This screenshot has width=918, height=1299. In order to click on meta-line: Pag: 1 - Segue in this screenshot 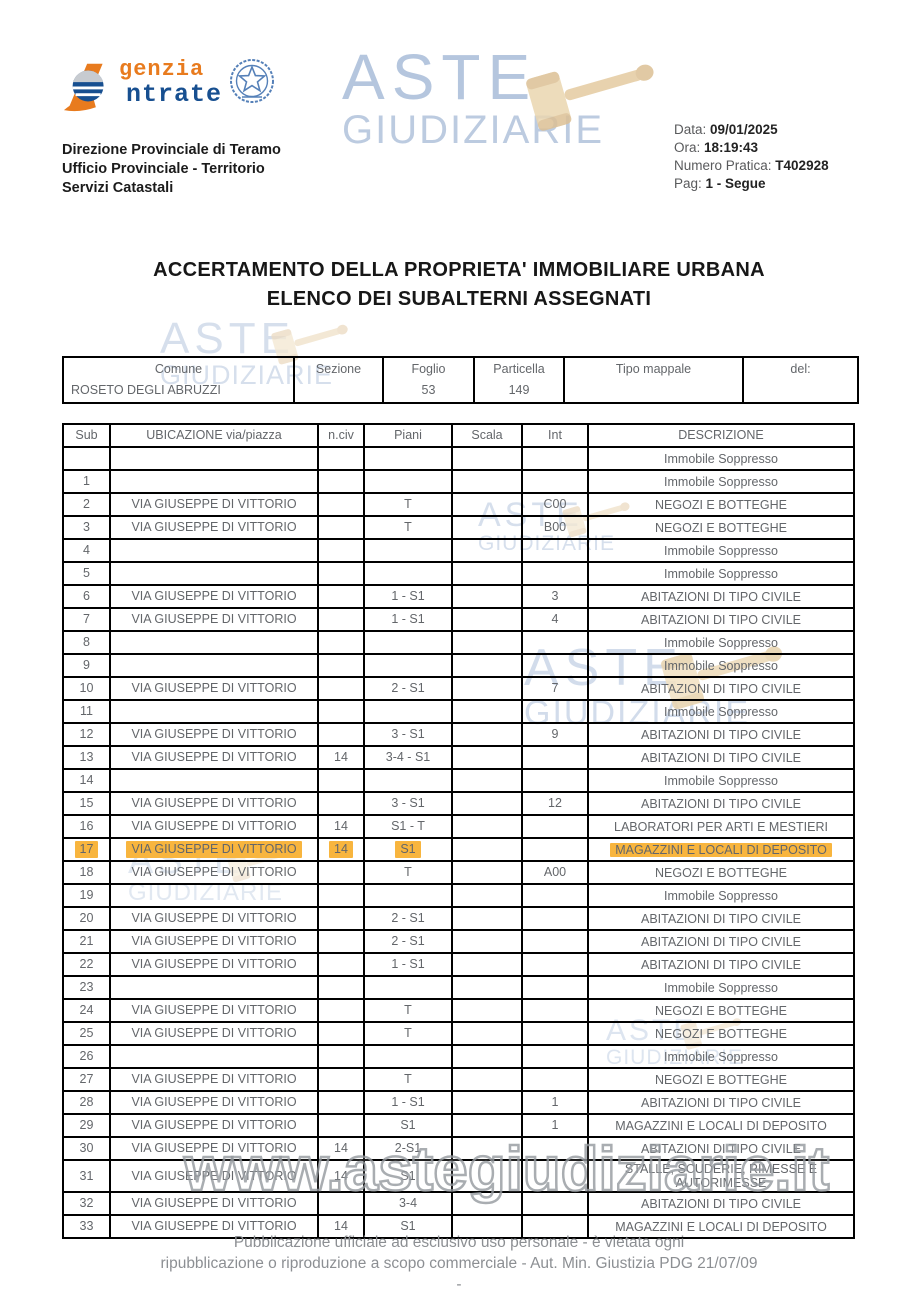, I will do `click(720, 183)`.